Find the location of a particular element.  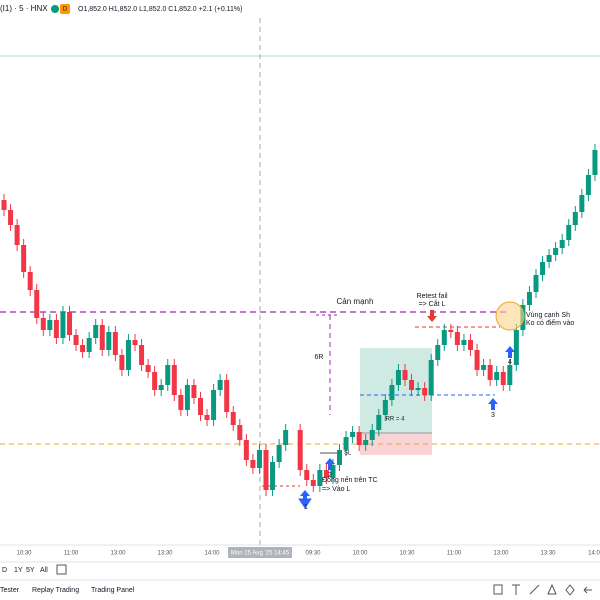

annotation: Vùng cạnh Sh is located at coordinates (548, 315).